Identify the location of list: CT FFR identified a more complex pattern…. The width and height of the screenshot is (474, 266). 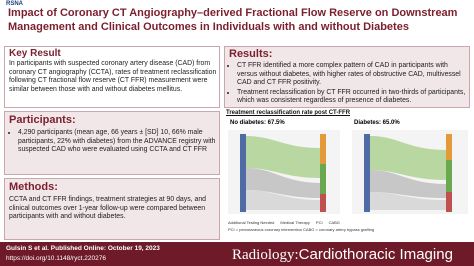
(348, 84).